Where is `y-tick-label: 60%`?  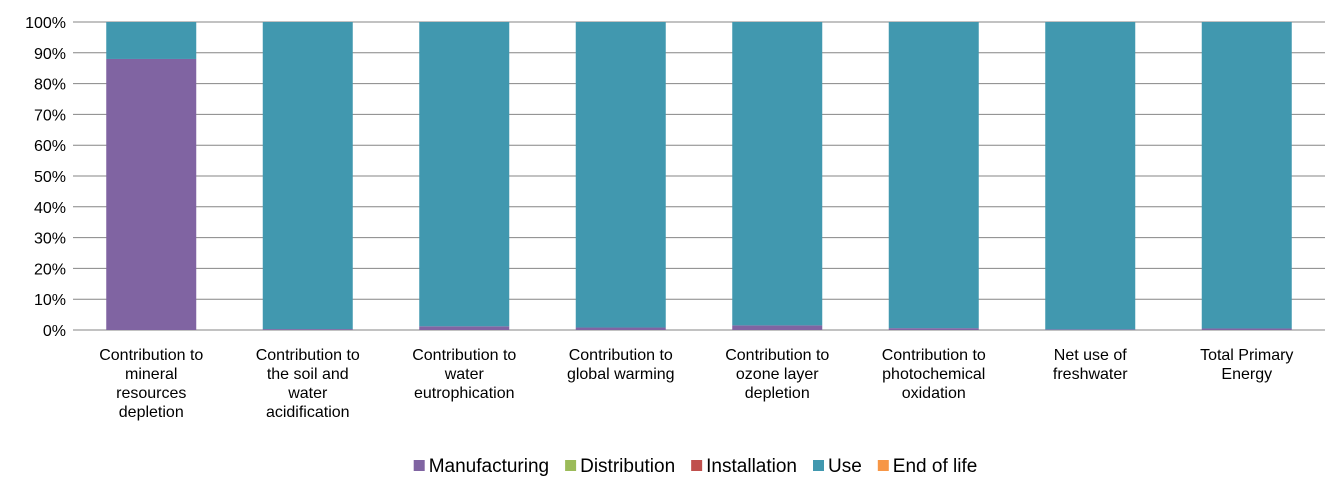
y-tick-label: 60% is located at coordinates (50, 146).